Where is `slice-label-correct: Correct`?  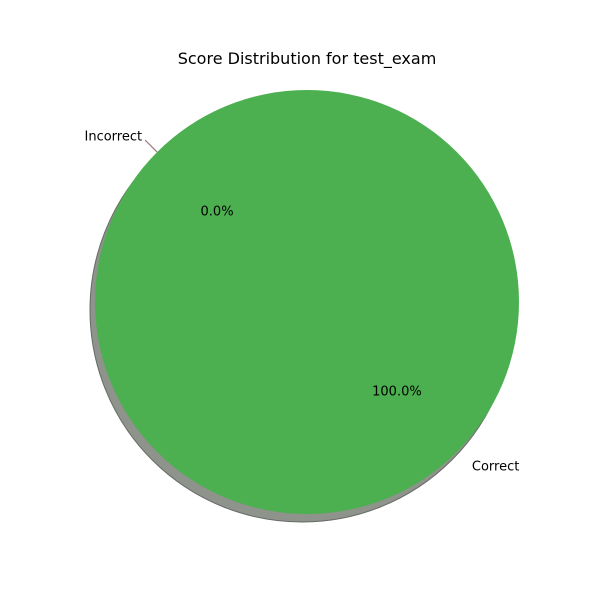 slice-label-correct: Correct is located at coordinates (495, 466).